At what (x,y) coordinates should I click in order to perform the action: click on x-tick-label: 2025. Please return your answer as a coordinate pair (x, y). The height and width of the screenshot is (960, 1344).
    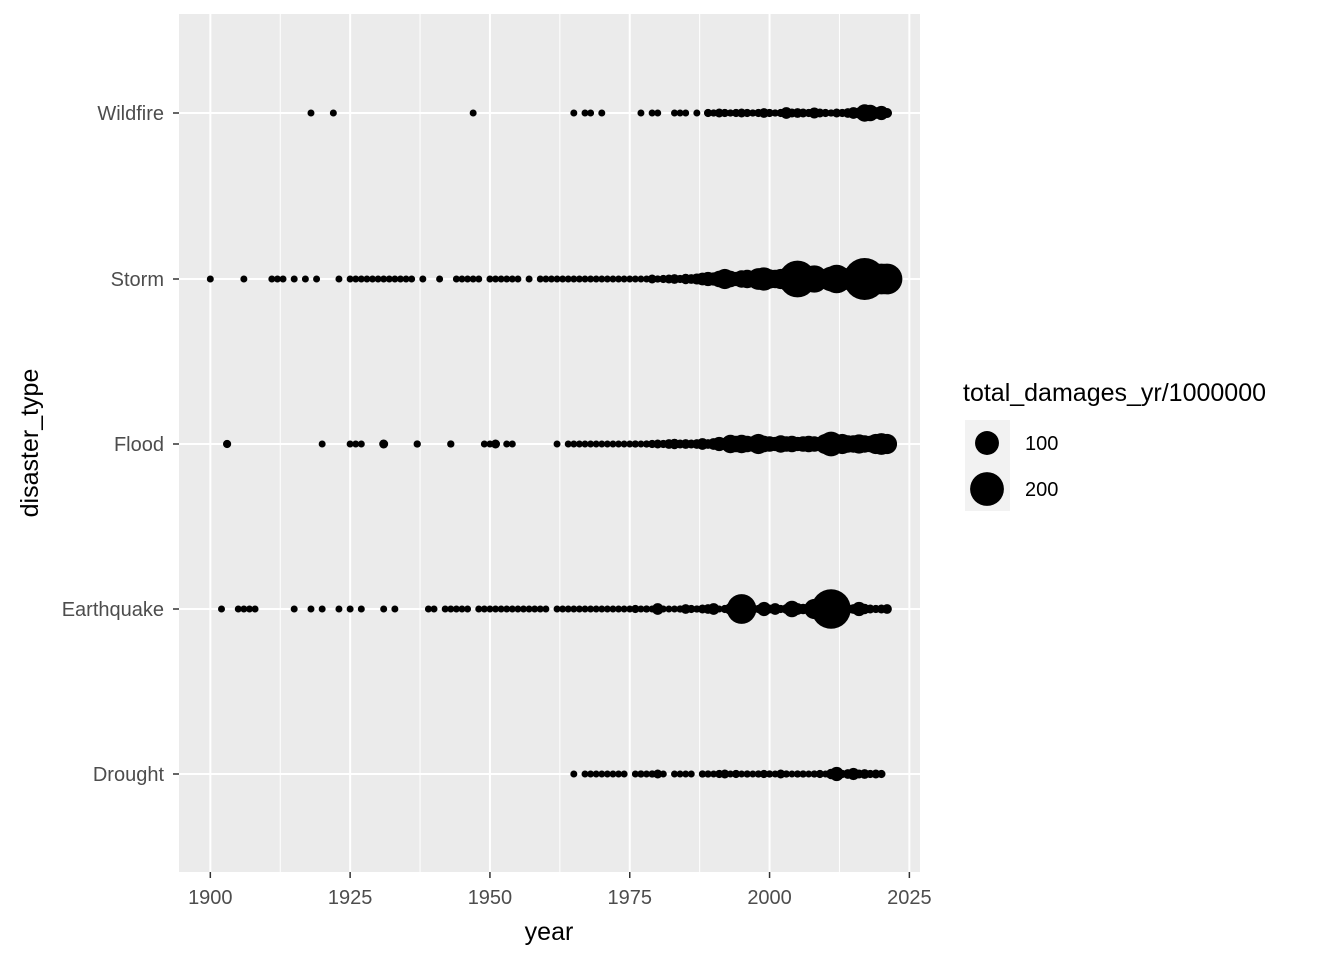
    Looking at the image, I should click on (909, 898).